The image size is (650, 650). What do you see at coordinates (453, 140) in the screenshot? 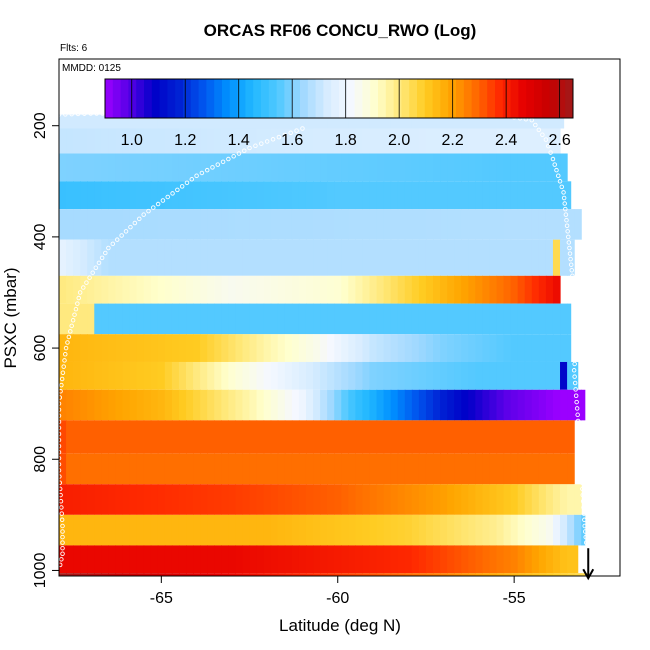
I see `colorbar-tick-label: 2.2` at bounding box center [453, 140].